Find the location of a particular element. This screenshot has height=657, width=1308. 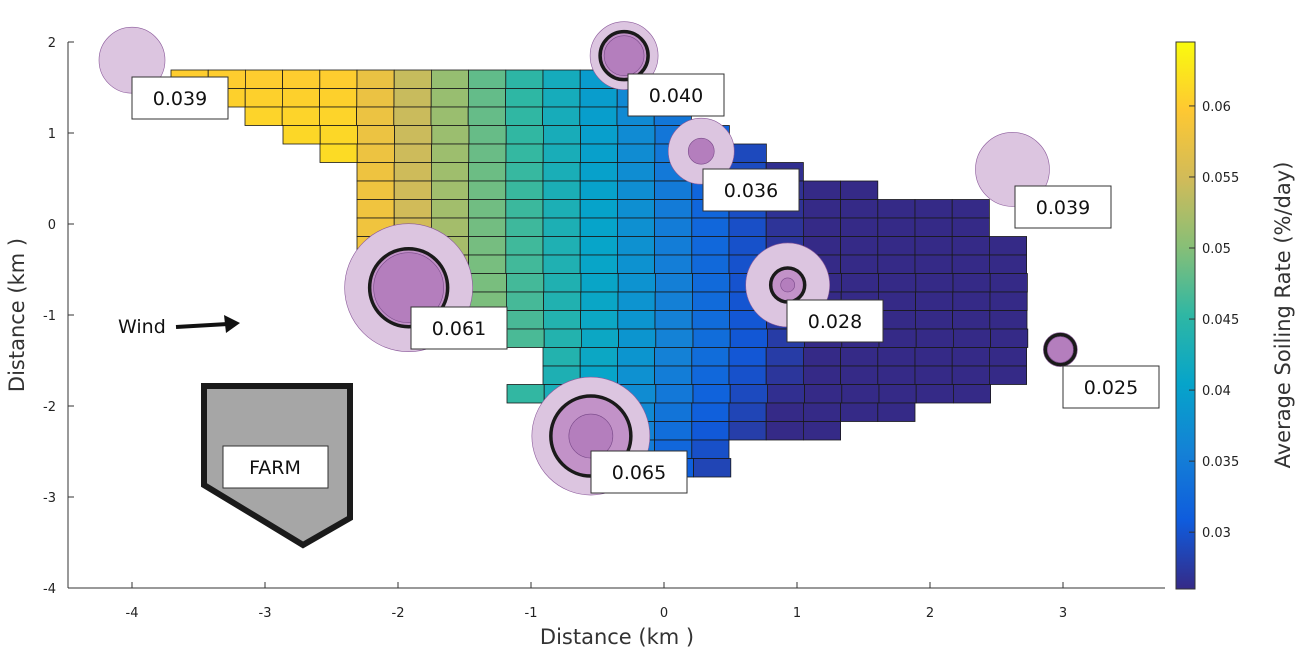

x-tick-label: -3 is located at coordinates (265, 613).